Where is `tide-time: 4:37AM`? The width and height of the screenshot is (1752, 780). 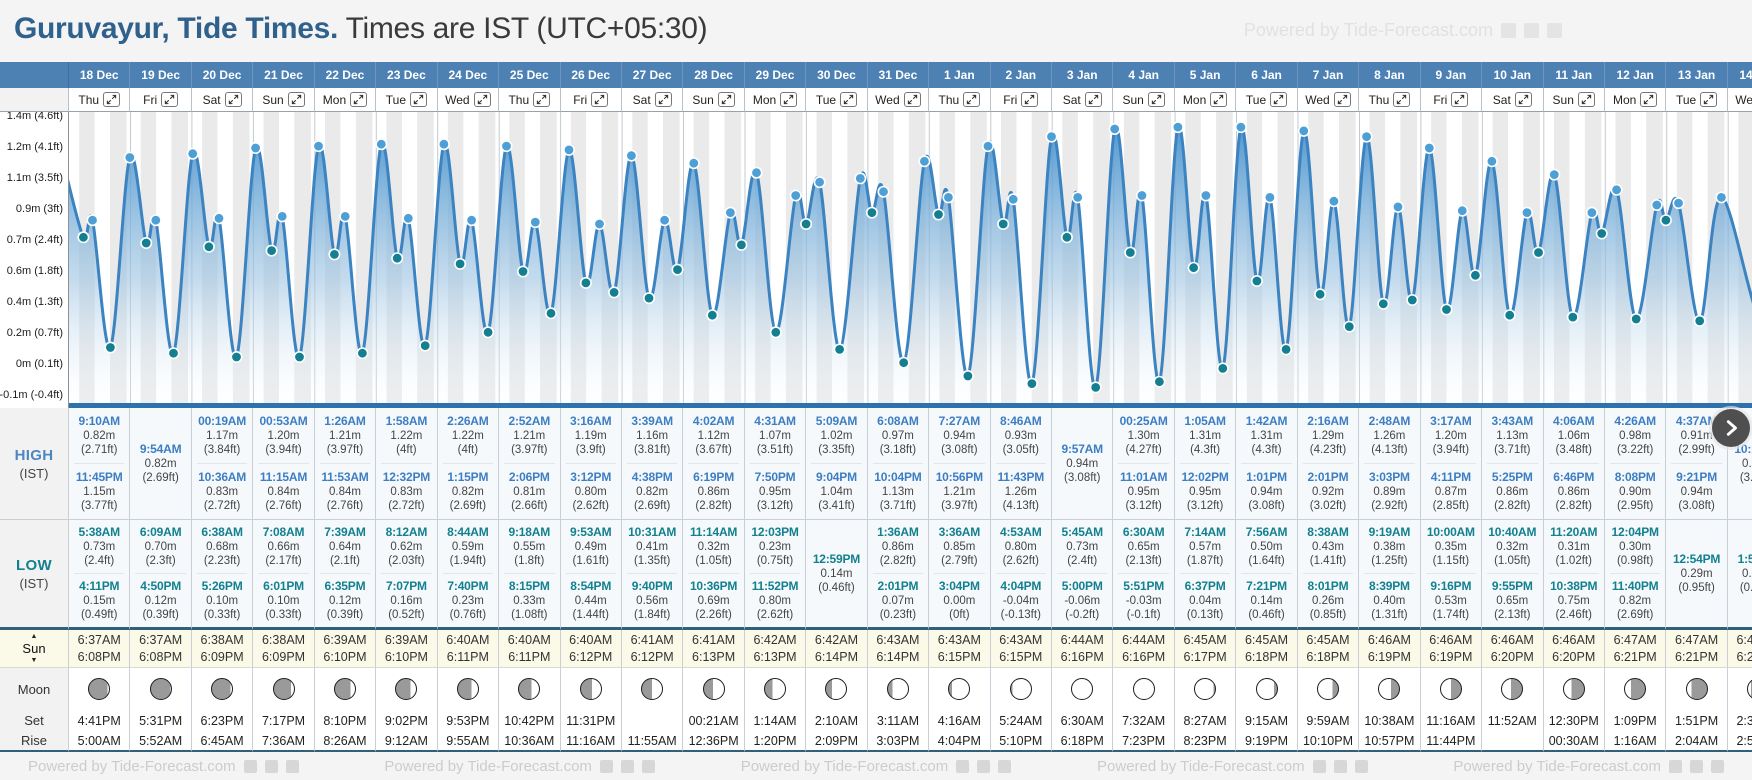 tide-time: 4:37AM is located at coordinates (1696, 421).